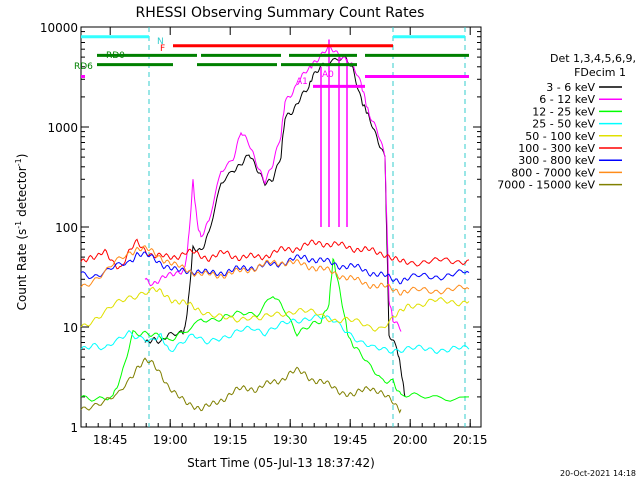  I want to click on y-tick-label: 10000, so click(59, 28).